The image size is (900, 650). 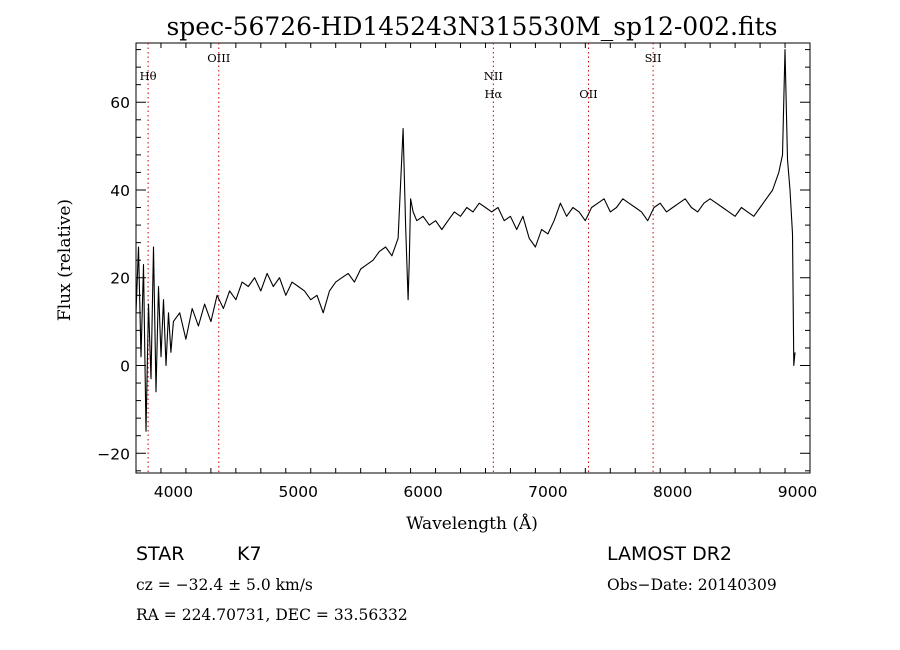 What do you see at coordinates (797, 492) in the screenshot?
I see `x-tick-label: 9000` at bounding box center [797, 492].